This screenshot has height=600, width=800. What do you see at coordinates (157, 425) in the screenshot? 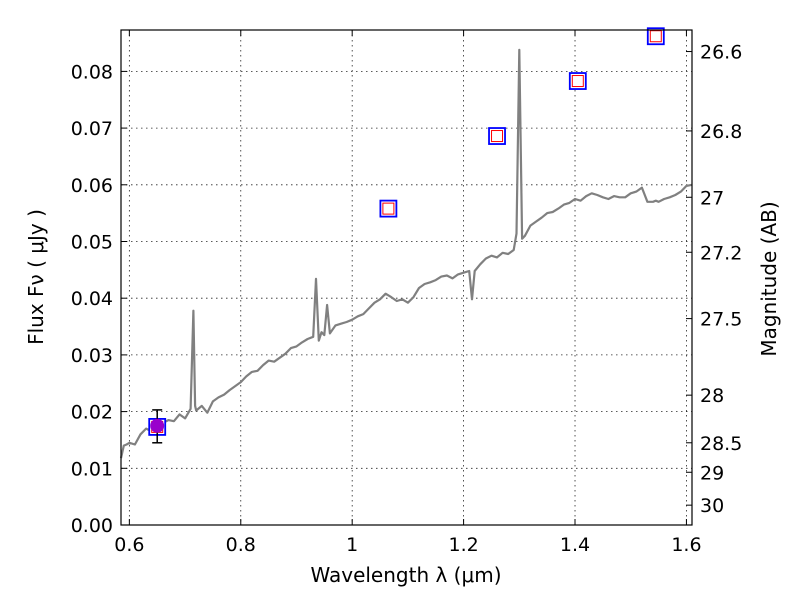
I see `observed-point` at bounding box center [157, 425].